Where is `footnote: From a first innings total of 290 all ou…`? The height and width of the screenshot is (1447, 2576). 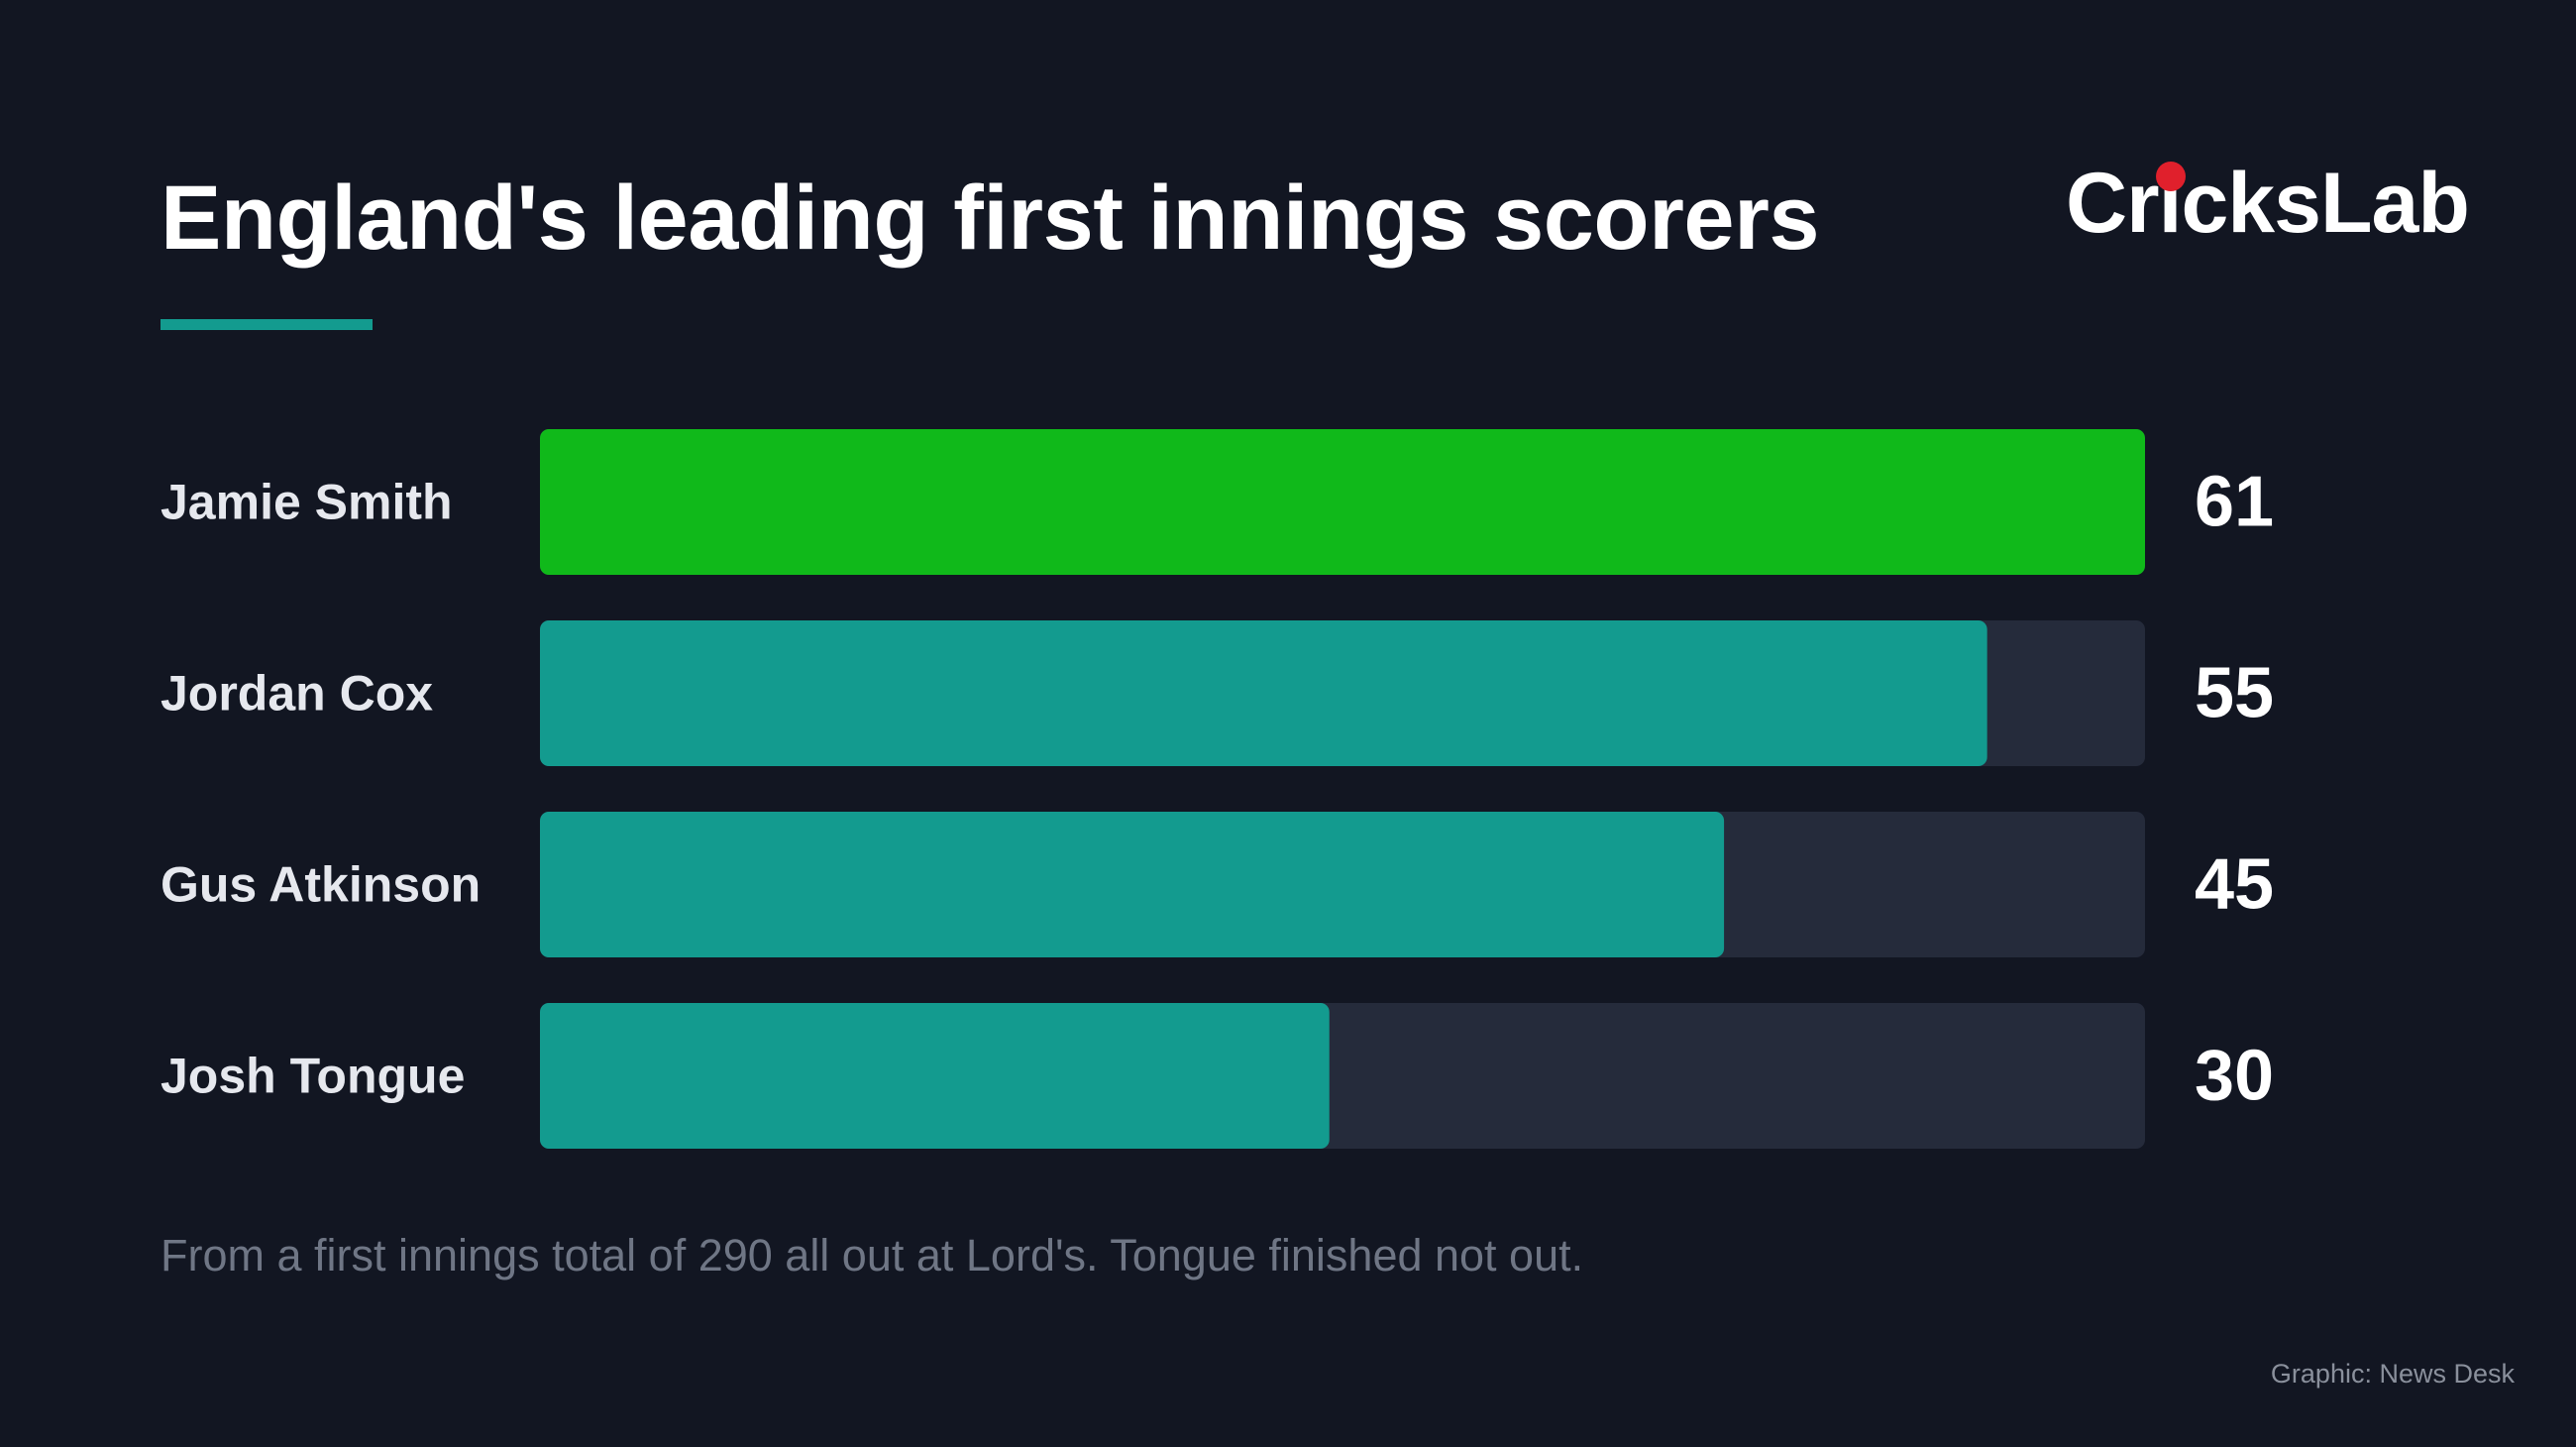
footnote: From a first innings total of 290 all ou… is located at coordinates (873, 1255).